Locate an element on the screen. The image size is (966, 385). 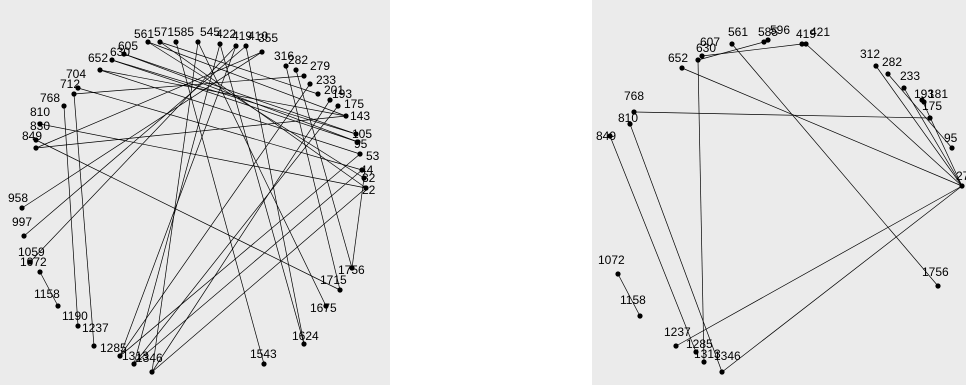
node-label-105: 105 is located at coordinates (362, 134).